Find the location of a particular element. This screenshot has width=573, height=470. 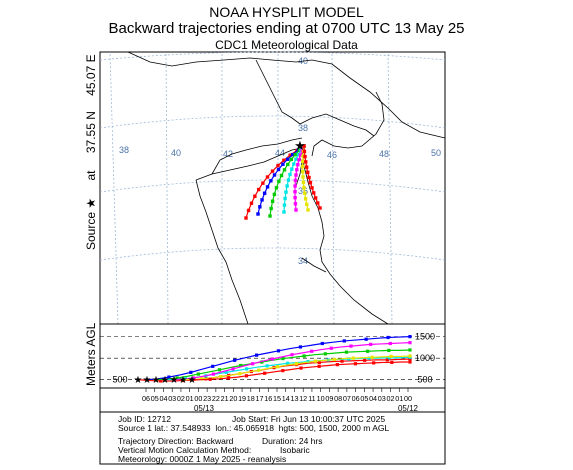

meridian-line is located at coordinates (390, 188).